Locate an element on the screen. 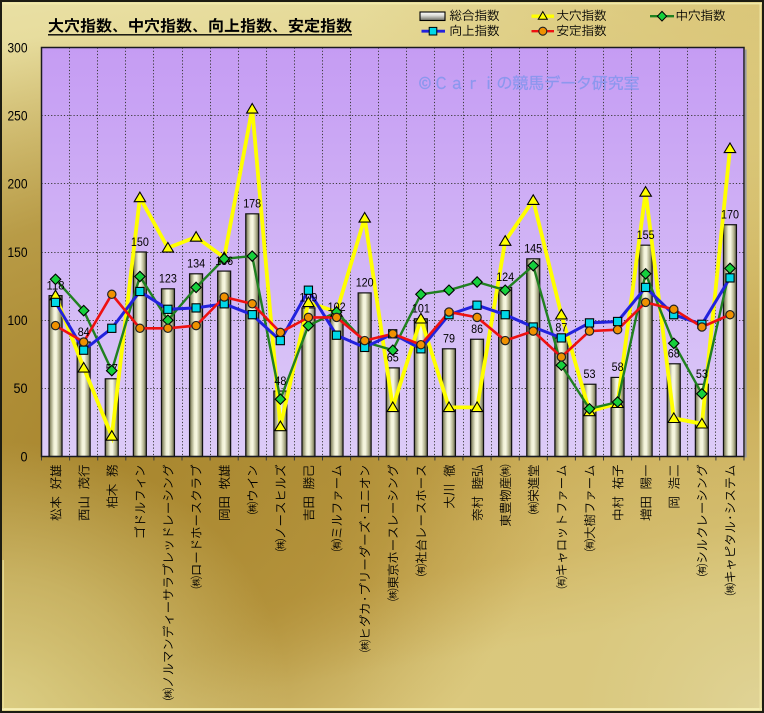 This screenshot has width=764, height=713. svg-text: 250 is located at coordinates (18, 116).